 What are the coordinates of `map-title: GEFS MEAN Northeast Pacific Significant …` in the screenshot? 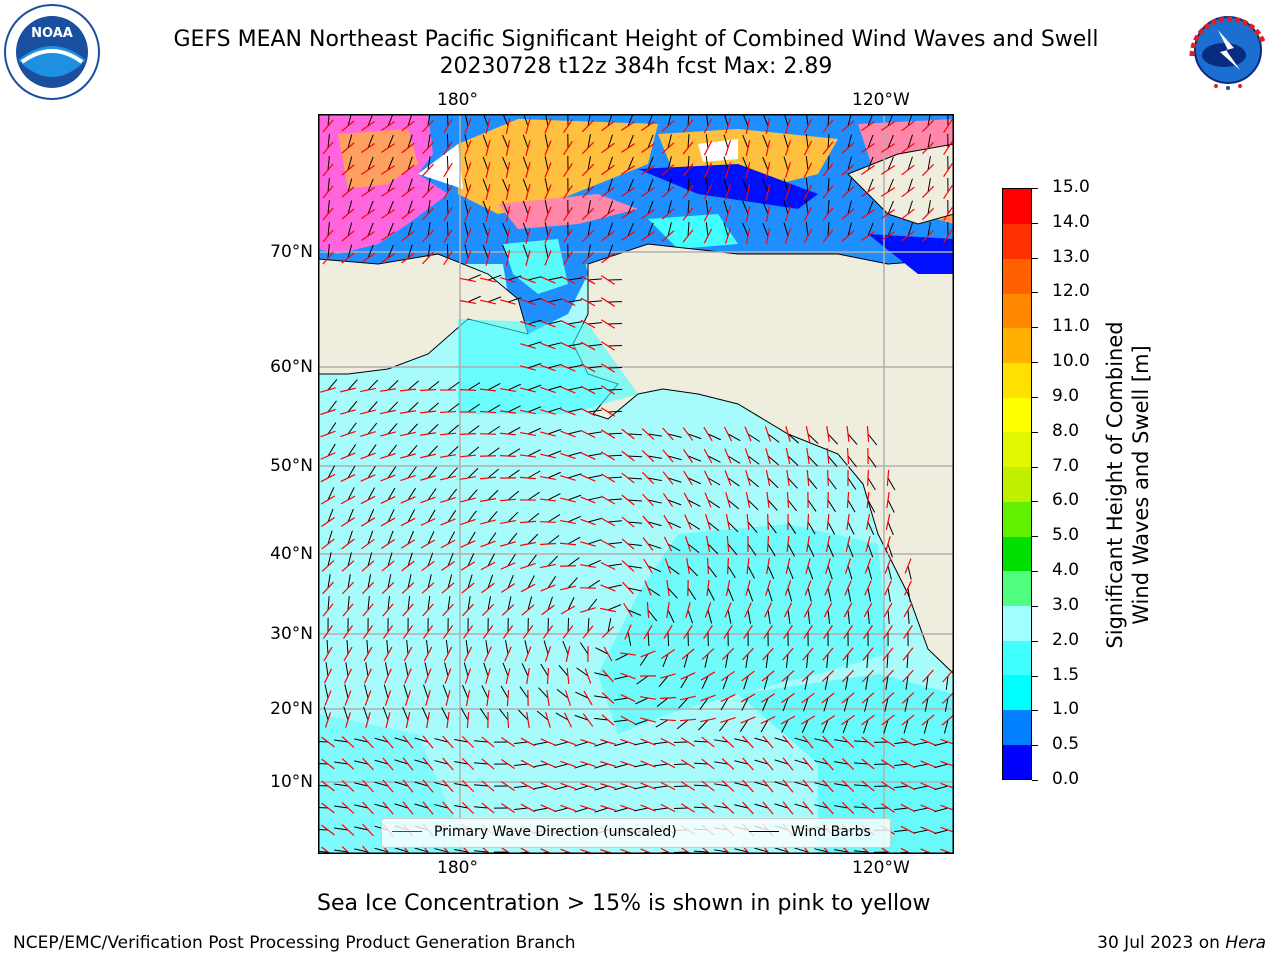 It's located at (636, 39).